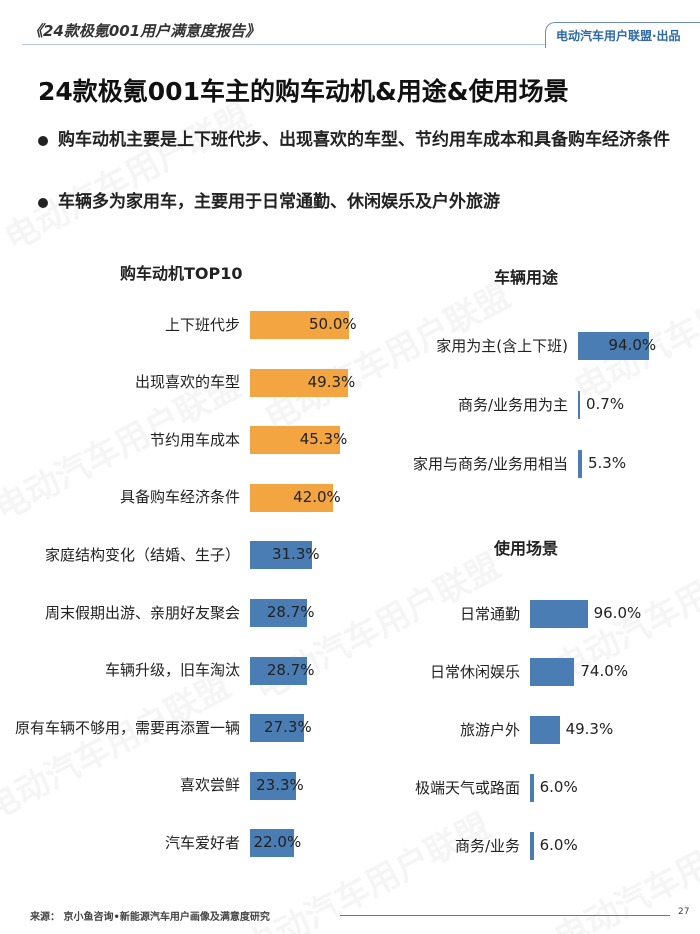  What do you see at coordinates (277, 842) in the screenshot?
I see `value-label: 22.0%` at bounding box center [277, 842].